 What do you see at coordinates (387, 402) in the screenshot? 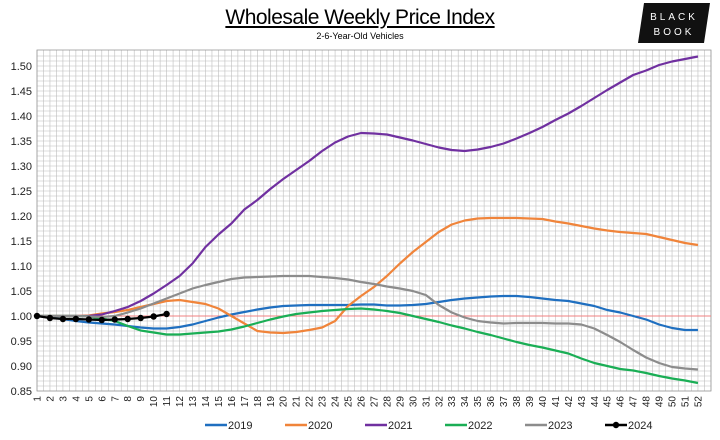
I see `x-tick-label: 28` at bounding box center [387, 402].